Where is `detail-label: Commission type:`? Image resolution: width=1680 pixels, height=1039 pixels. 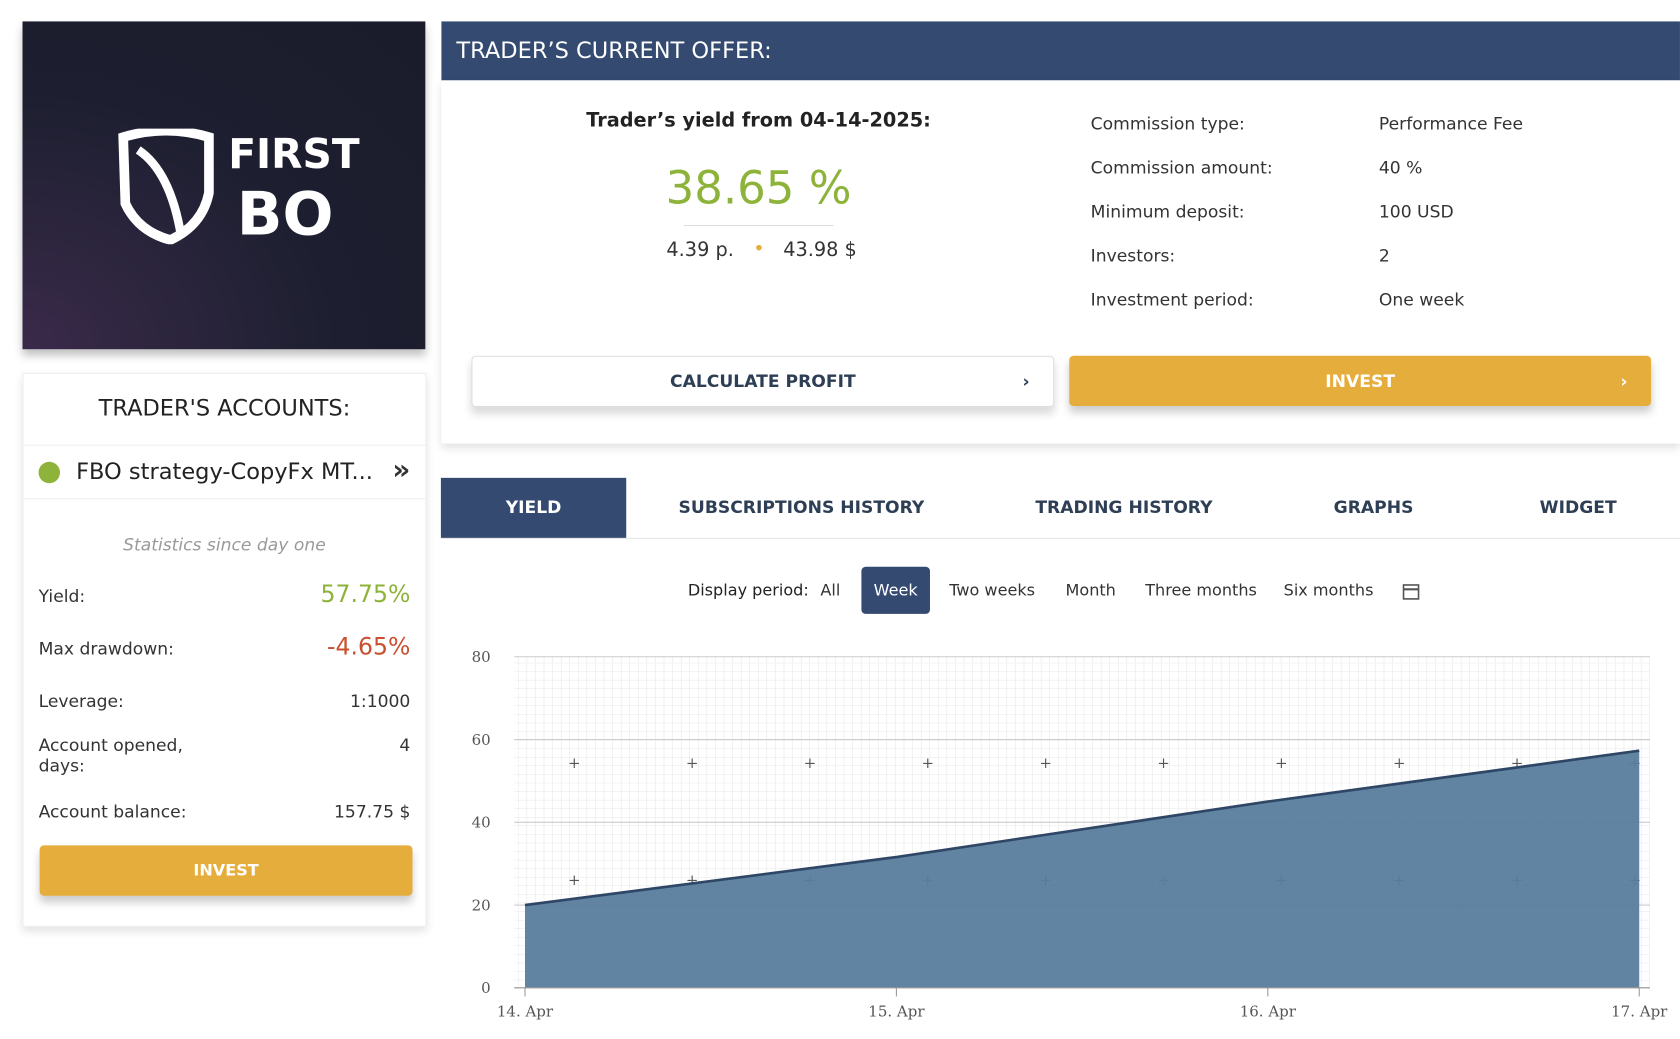 detail-label: Commission type: is located at coordinates (1167, 123).